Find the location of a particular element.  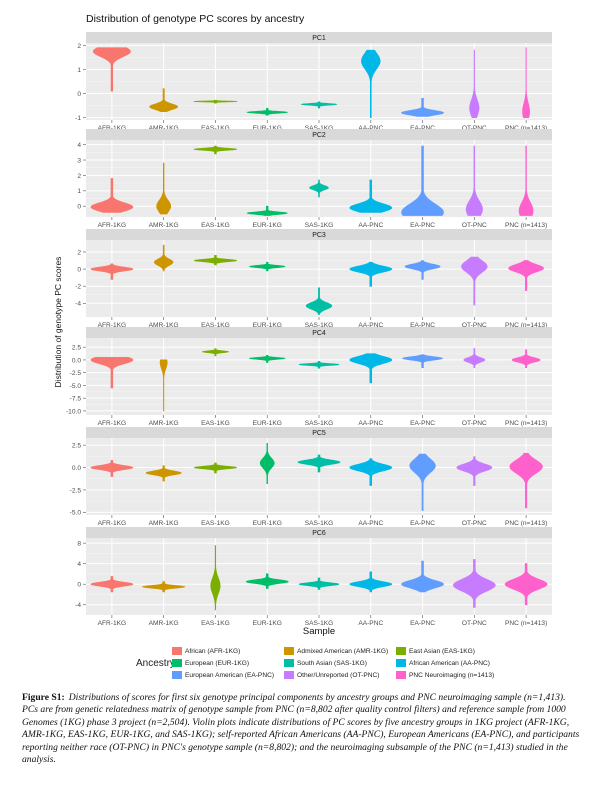

violin-PC1-AFR-1KG is located at coordinates (111, 69).